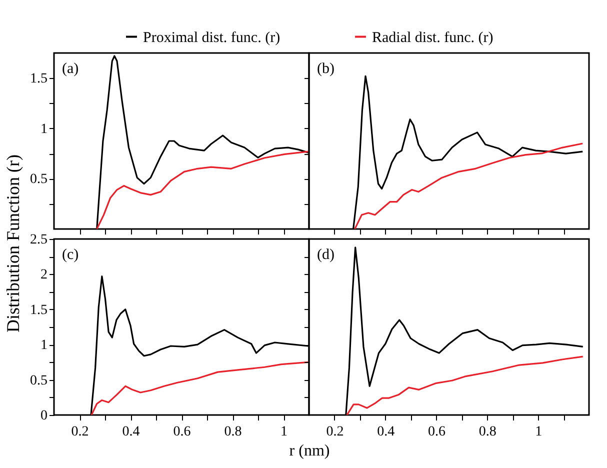 Image resolution: width=607 pixels, height=468 pixels. What do you see at coordinates (309, 451) in the screenshot?
I see `x-axis-title: r (nm)` at bounding box center [309, 451].